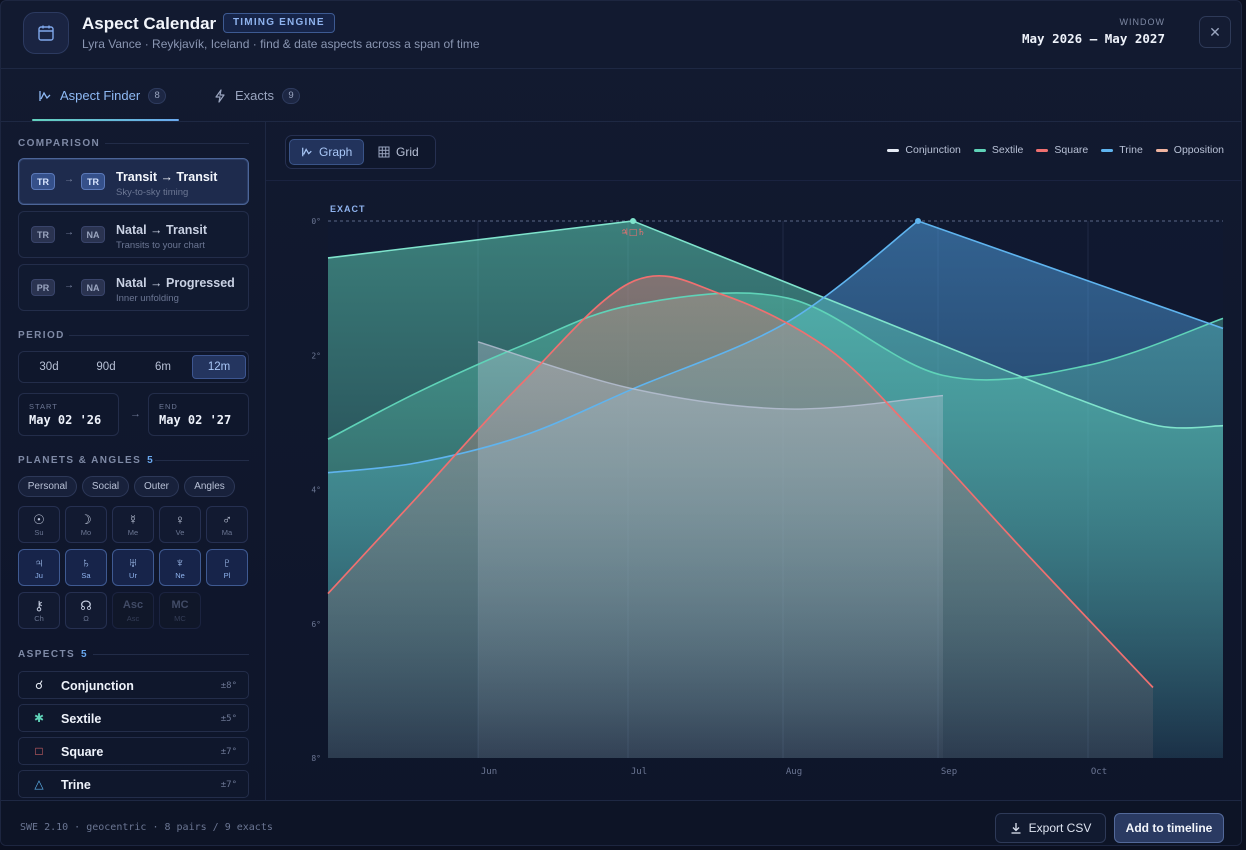 Image resolution: width=1246 pixels, height=850 pixels. What do you see at coordinates (633, 233) in the screenshot?
I see `aspect-marker-label: ♃□♄` at bounding box center [633, 233].